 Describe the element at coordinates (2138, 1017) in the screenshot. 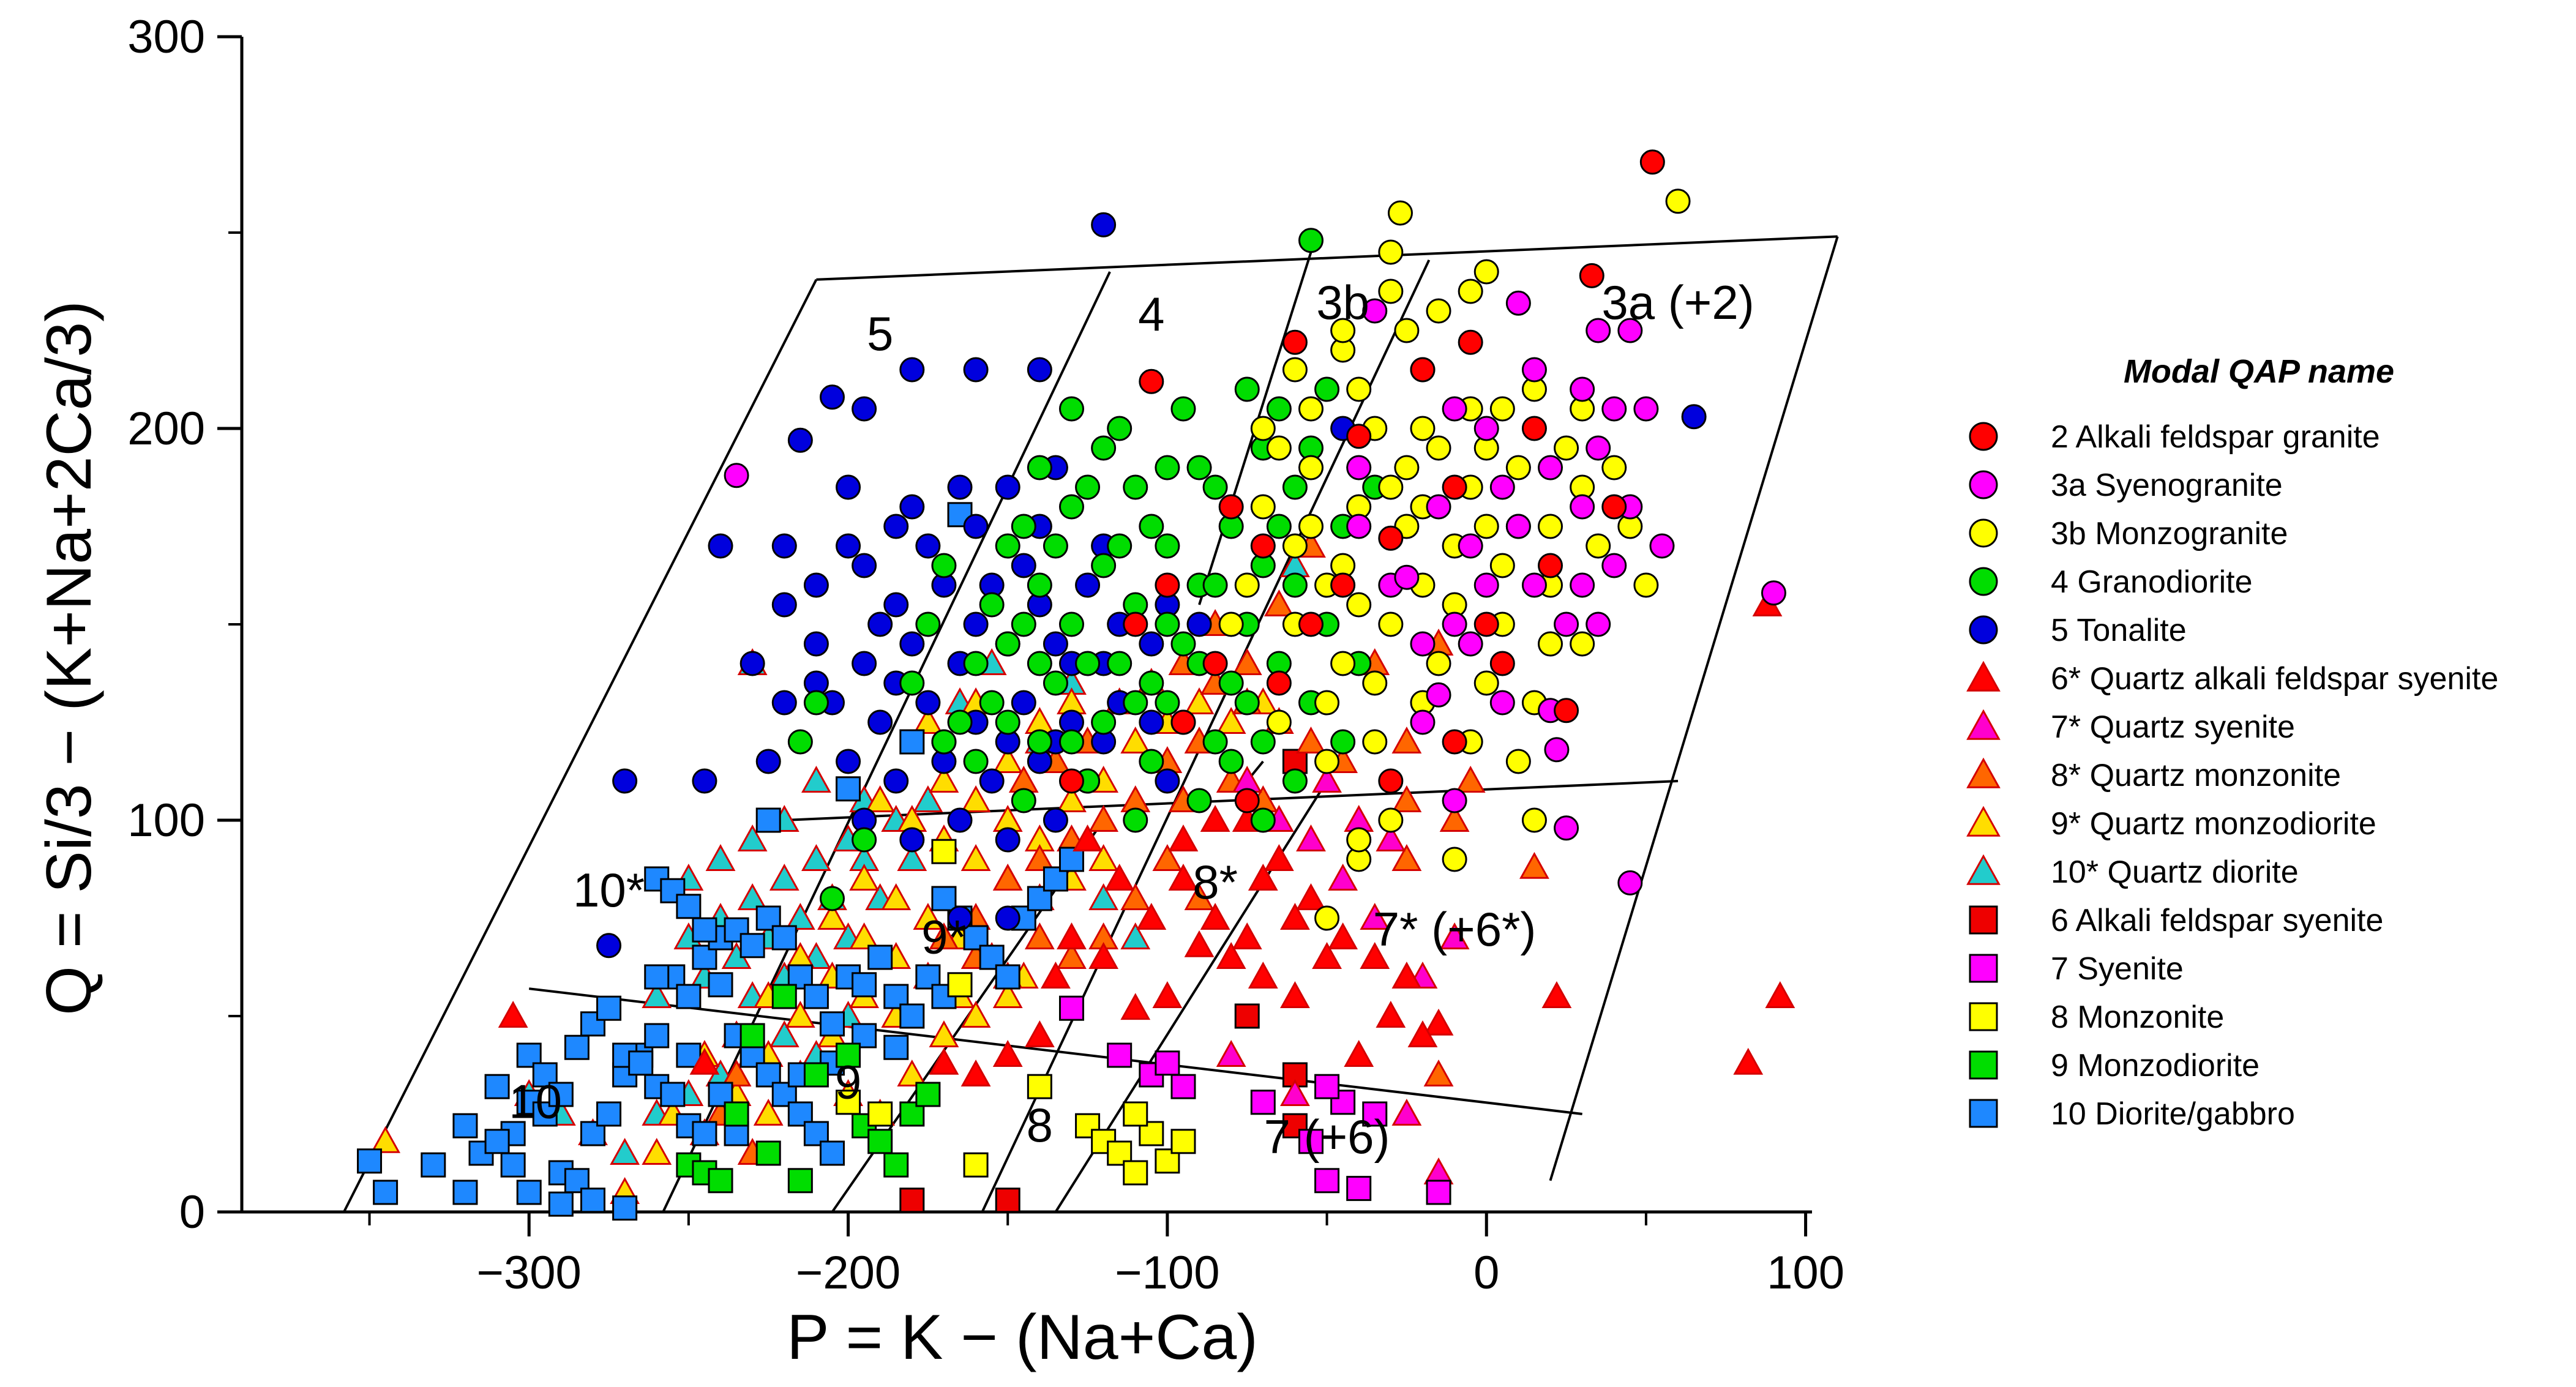

I see `legend-label: 8 Monzonite` at that location.